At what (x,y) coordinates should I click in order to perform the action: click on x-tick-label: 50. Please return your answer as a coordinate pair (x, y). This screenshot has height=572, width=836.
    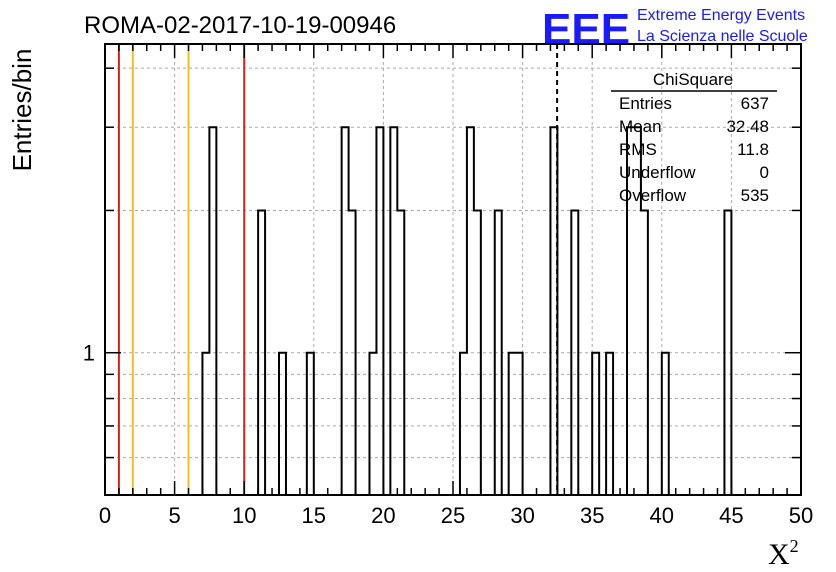
    Looking at the image, I should click on (801, 515).